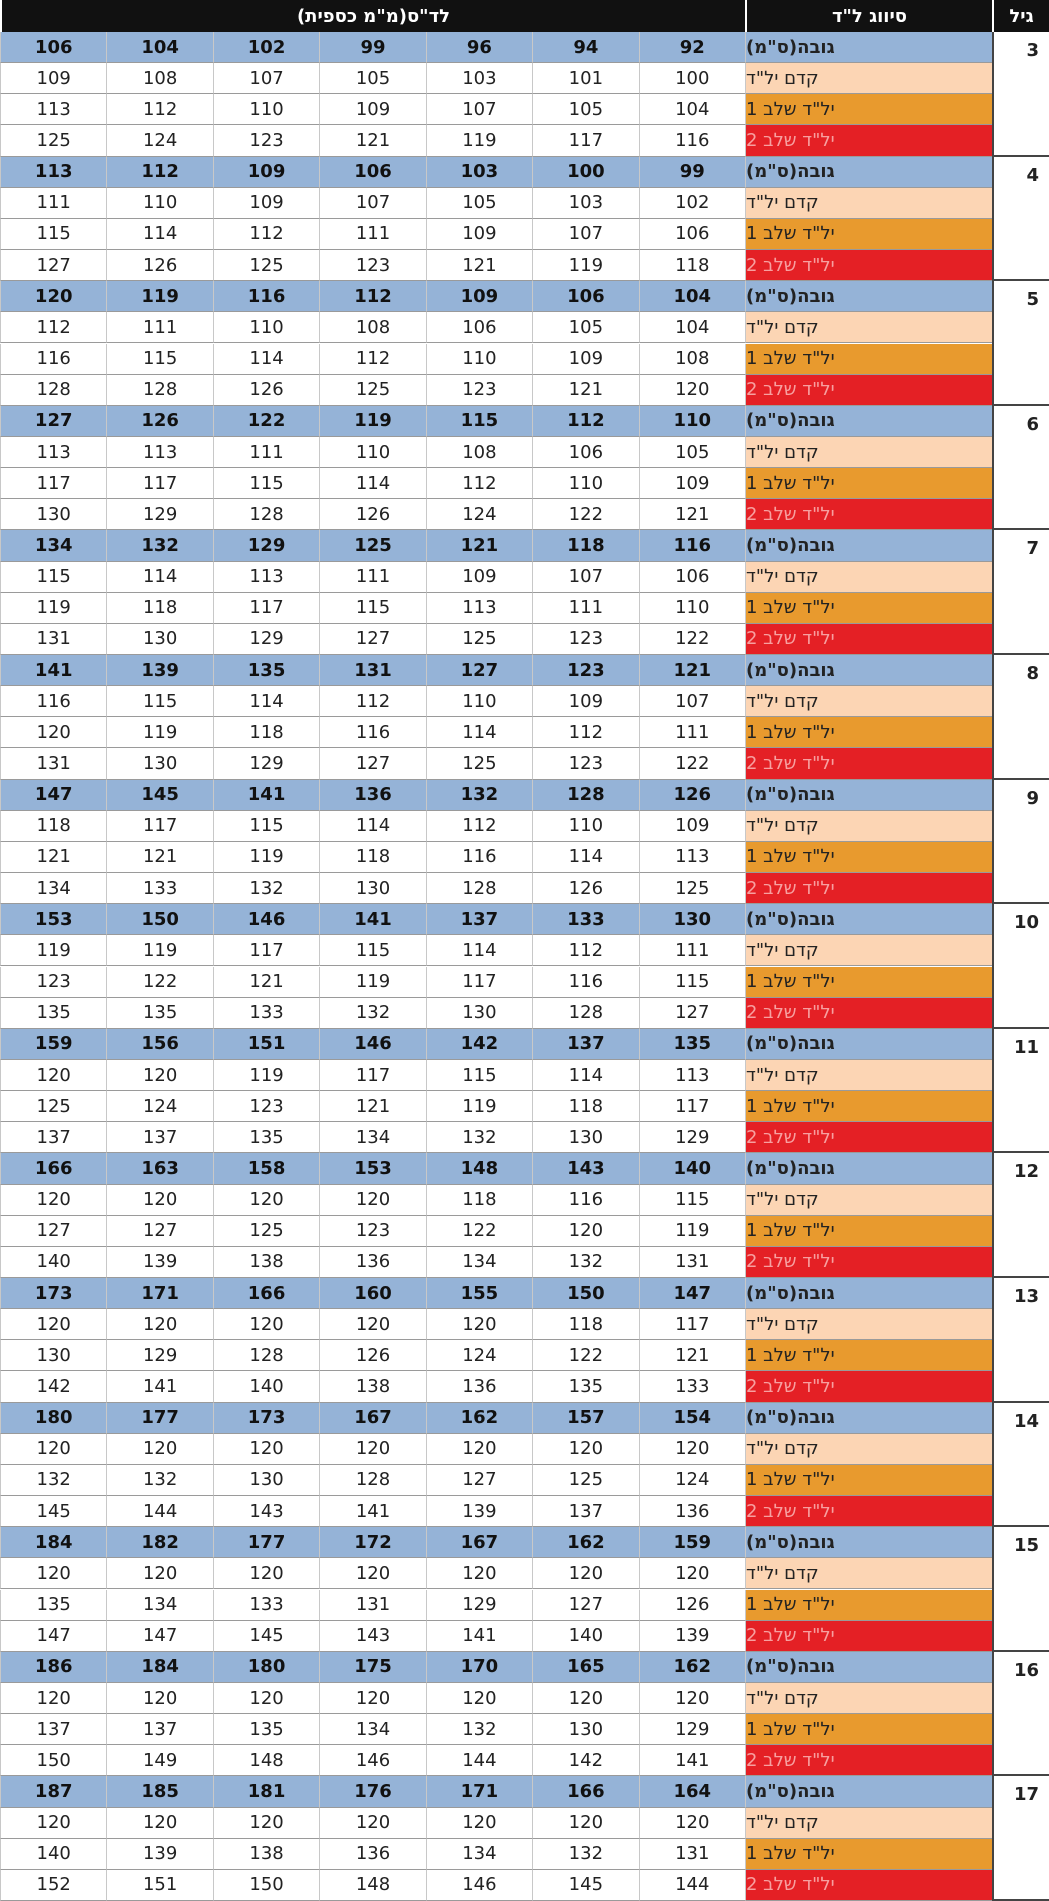 This screenshot has width=1049, height=1901. Describe the element at coordinates (585, 1356) in the screenshot. I see `value-cell: 122` at that location.